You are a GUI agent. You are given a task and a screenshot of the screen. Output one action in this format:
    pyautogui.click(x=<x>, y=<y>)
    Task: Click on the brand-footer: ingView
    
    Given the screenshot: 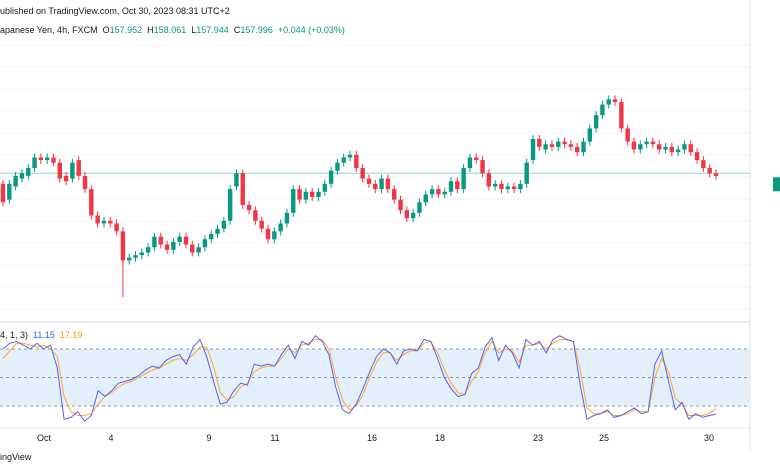 What is the action you would take?
    pyautogui.click(x=16, y=457)
    